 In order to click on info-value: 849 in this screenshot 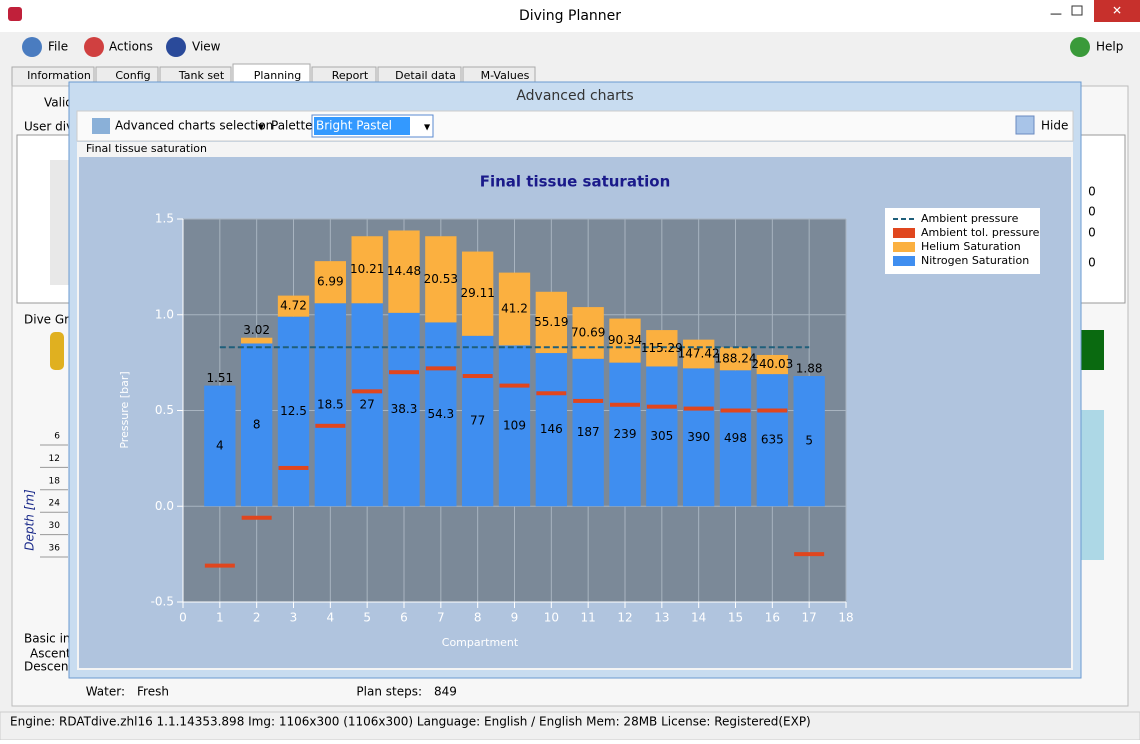, I will do `click(445, 692)`.